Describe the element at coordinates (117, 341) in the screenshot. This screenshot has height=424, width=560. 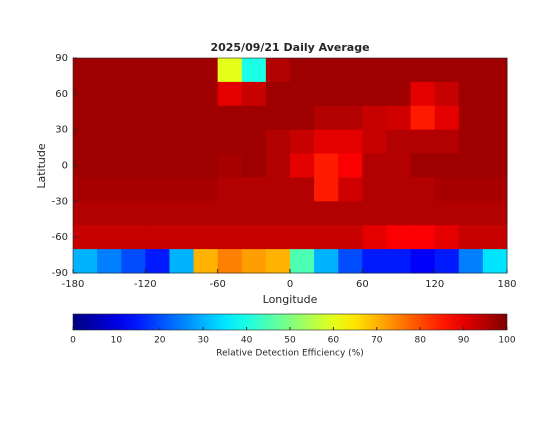
I see `colorbar-tick-label: 10` at that location.